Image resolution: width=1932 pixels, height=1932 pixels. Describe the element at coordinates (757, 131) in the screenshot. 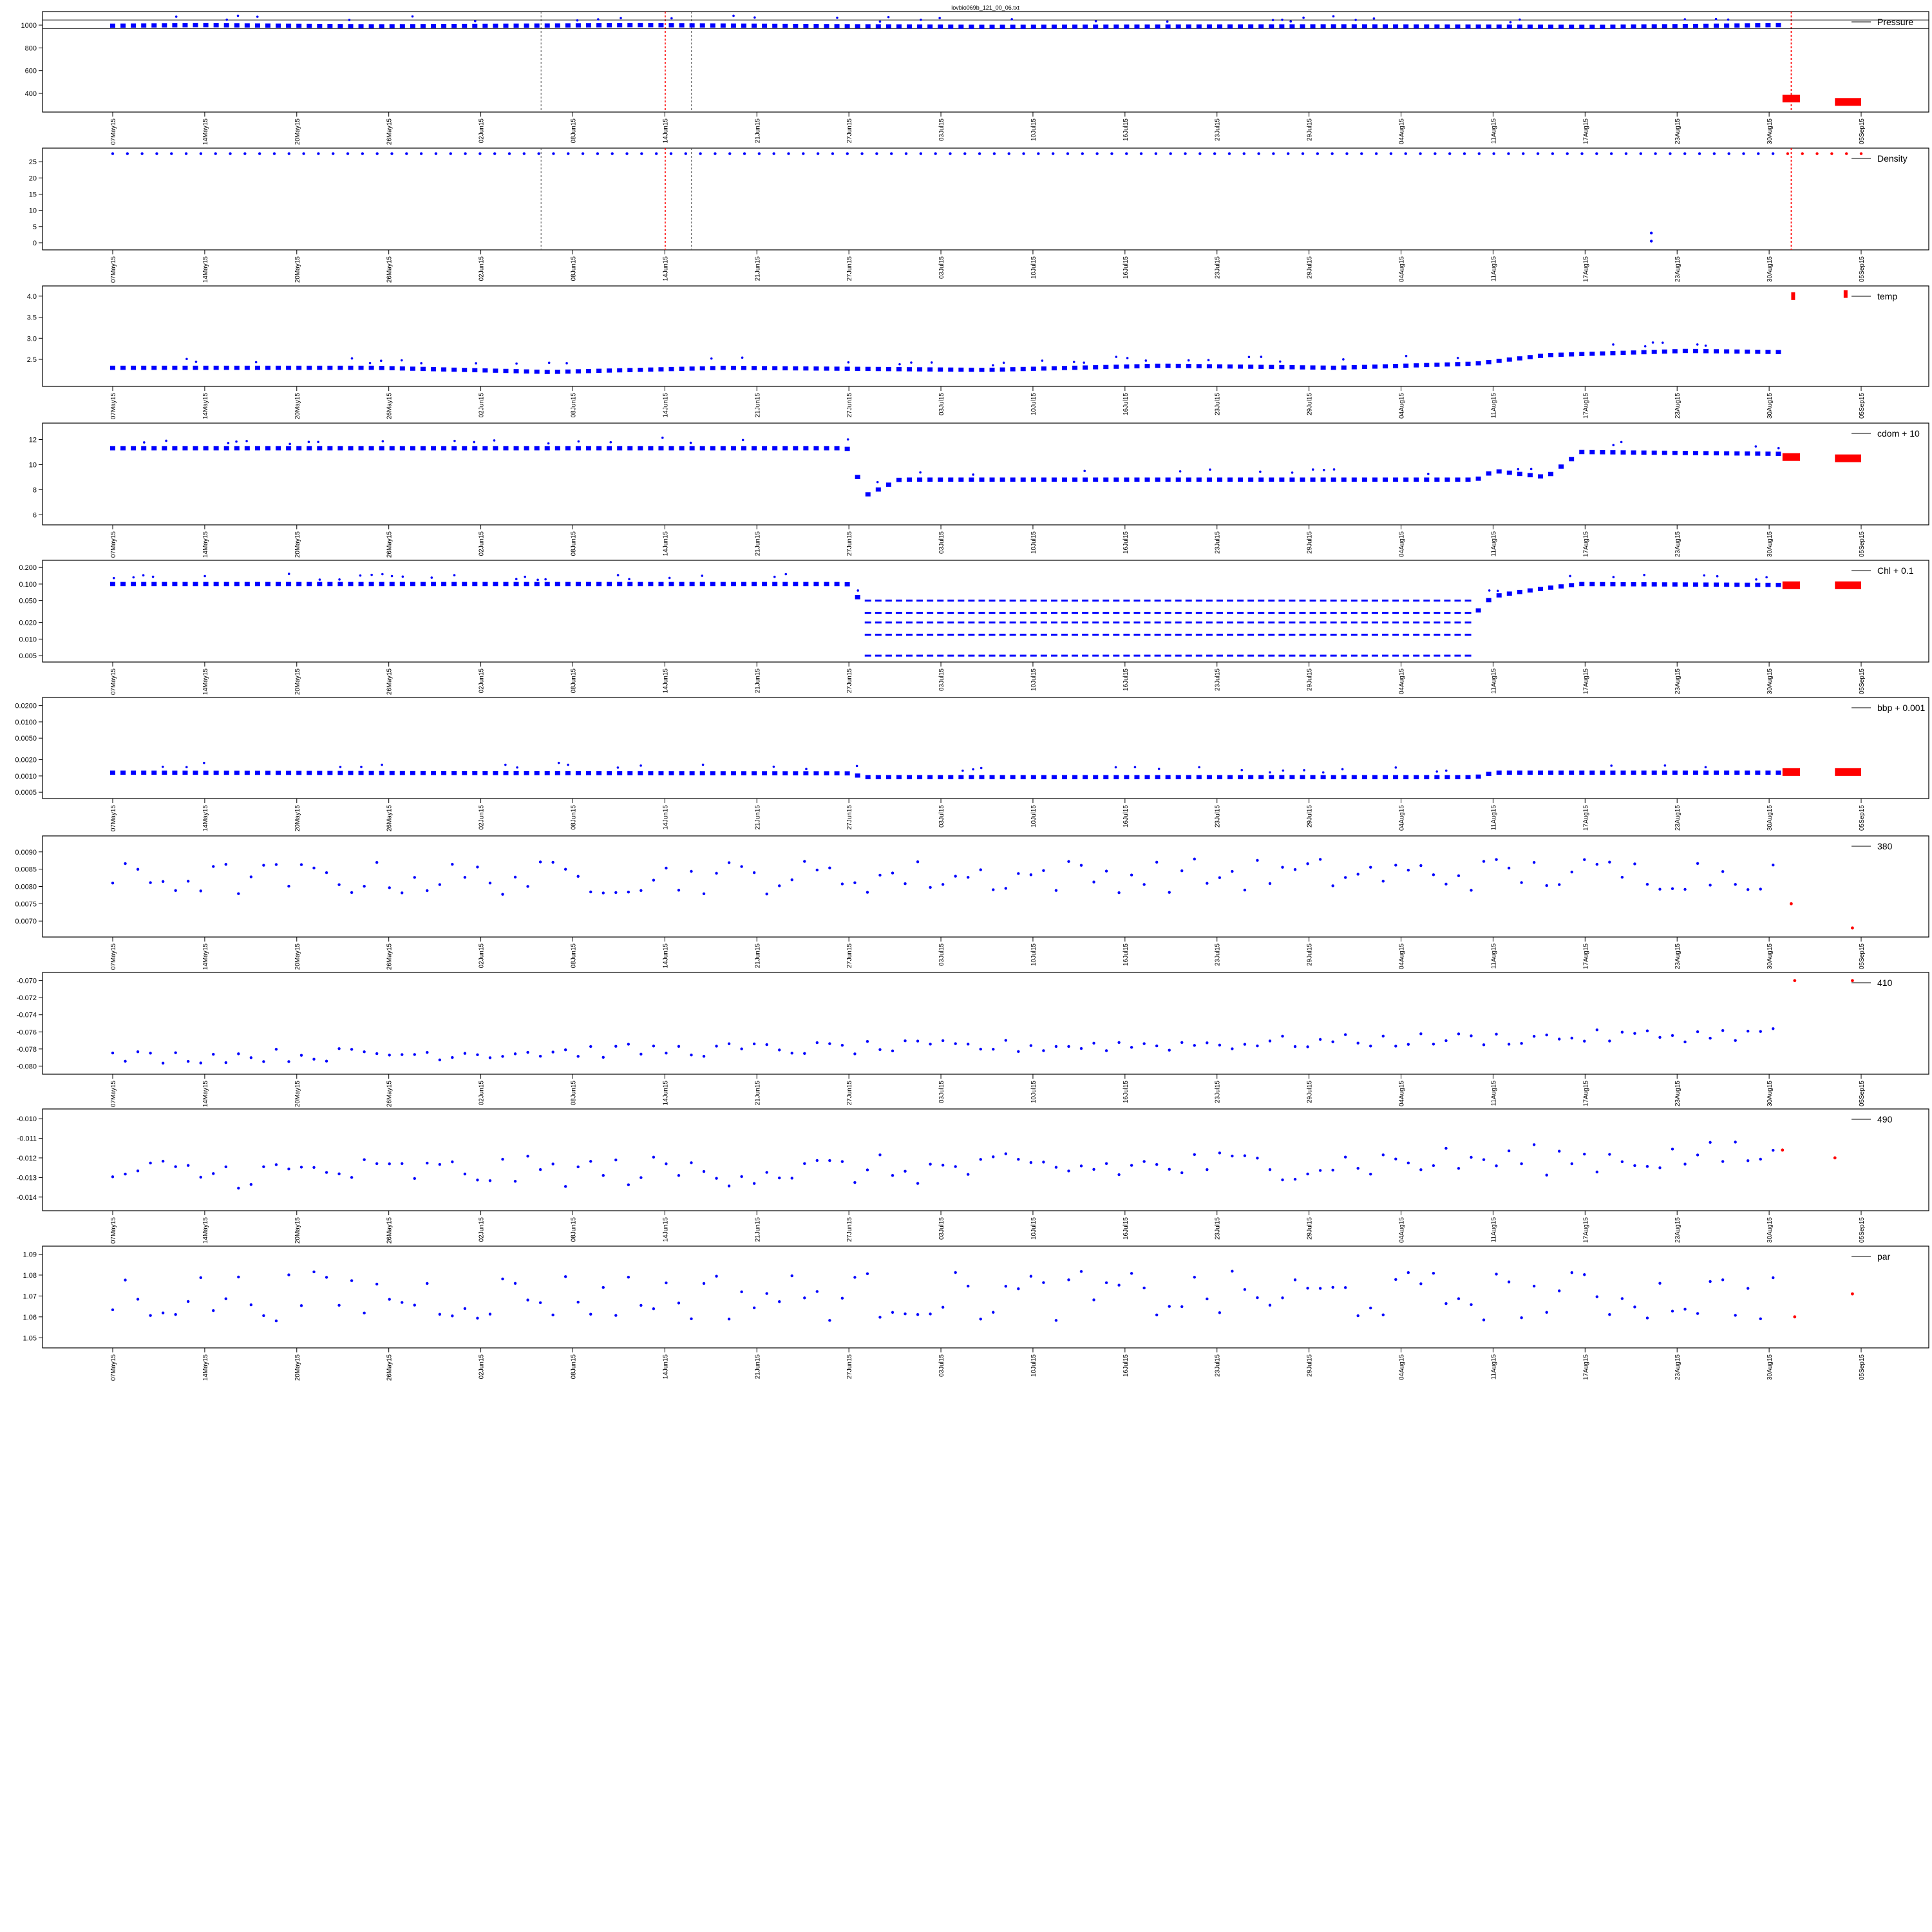

I see `x-tick-label: 21Jun15` at that location.